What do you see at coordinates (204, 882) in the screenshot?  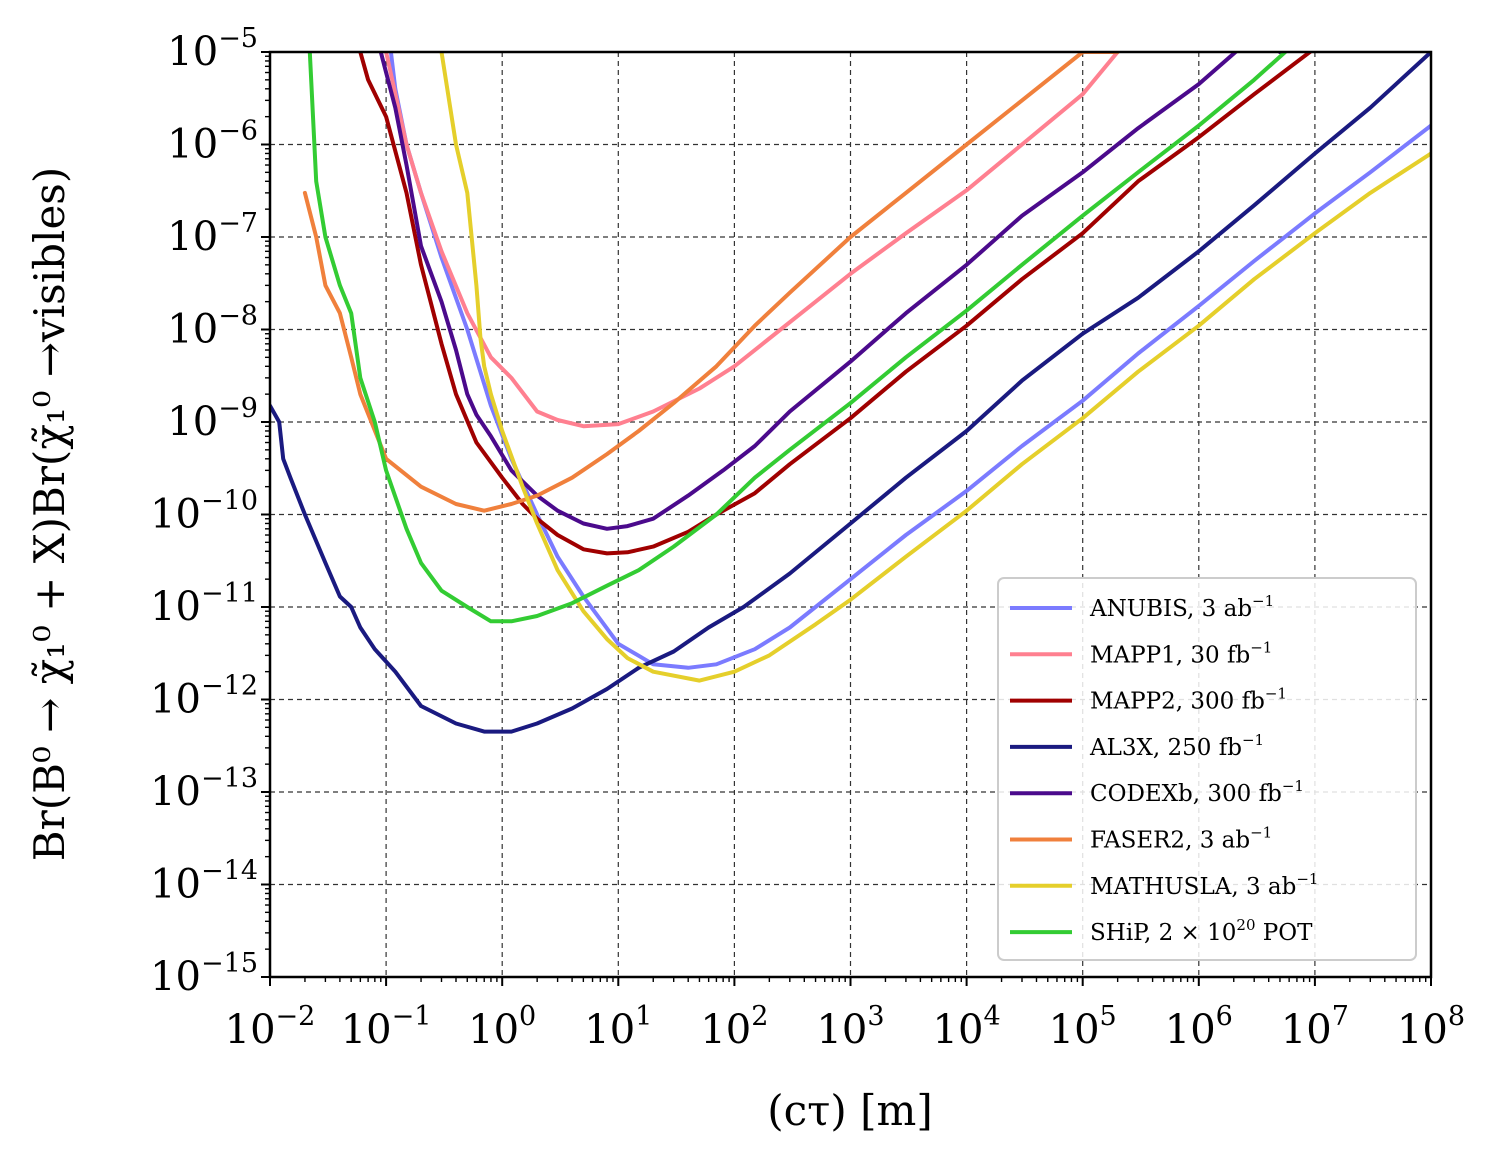 I see `y-tick-label: 10⁻¹⁴` at bounding box center [204, 882].